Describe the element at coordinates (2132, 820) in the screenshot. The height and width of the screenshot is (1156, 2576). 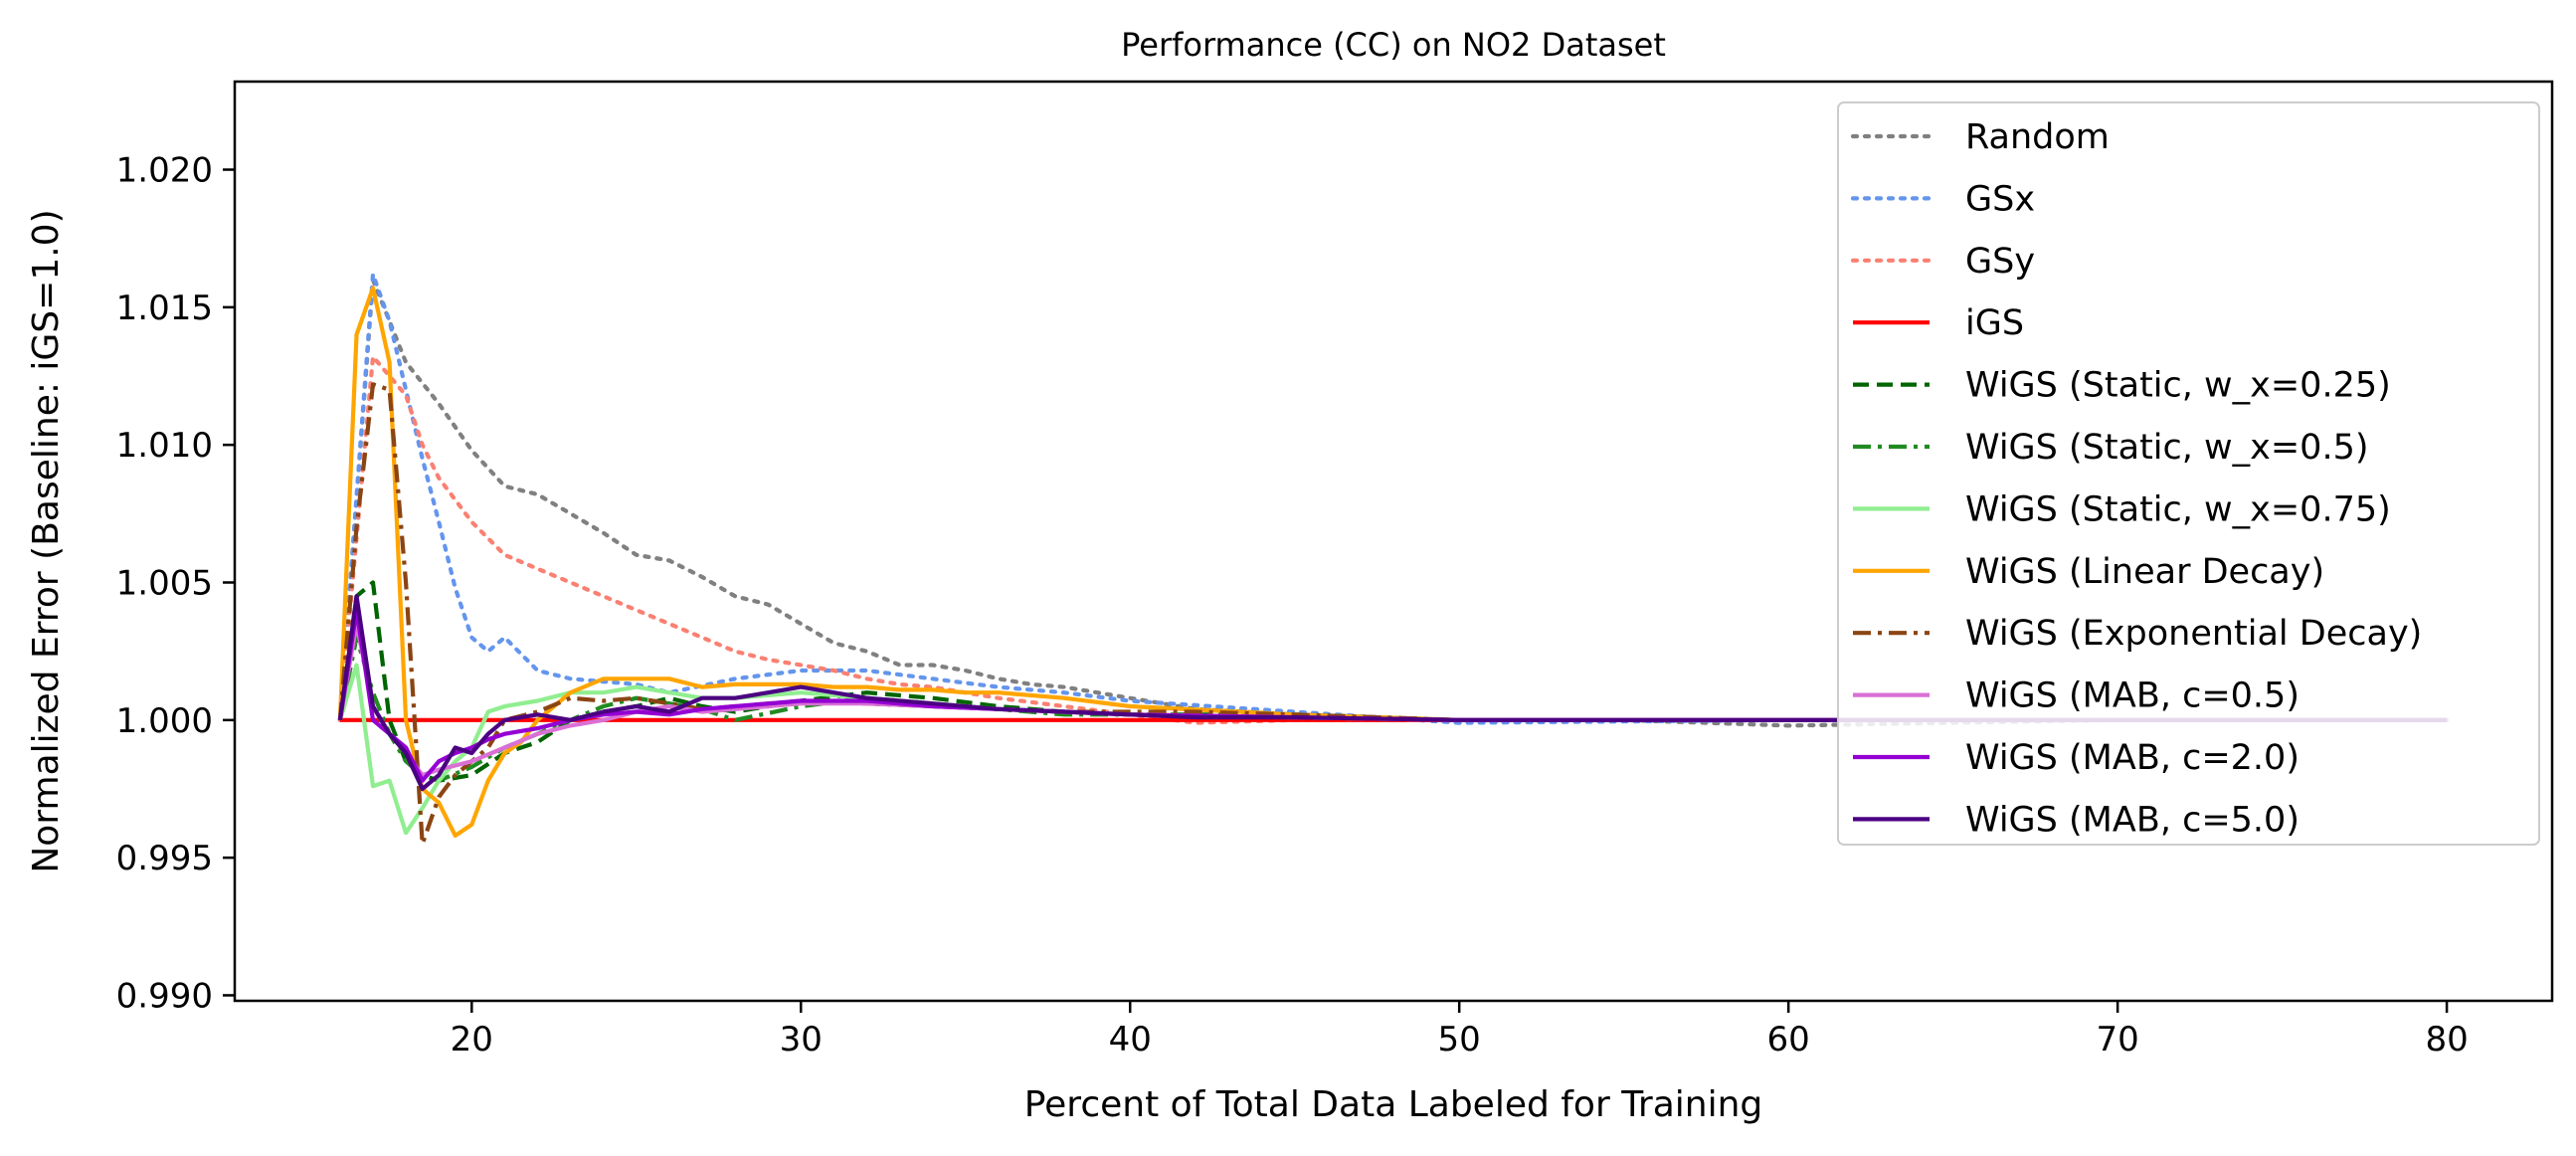
I see `legend-entry: WiGS (MAB, c=5.0)` at that location.